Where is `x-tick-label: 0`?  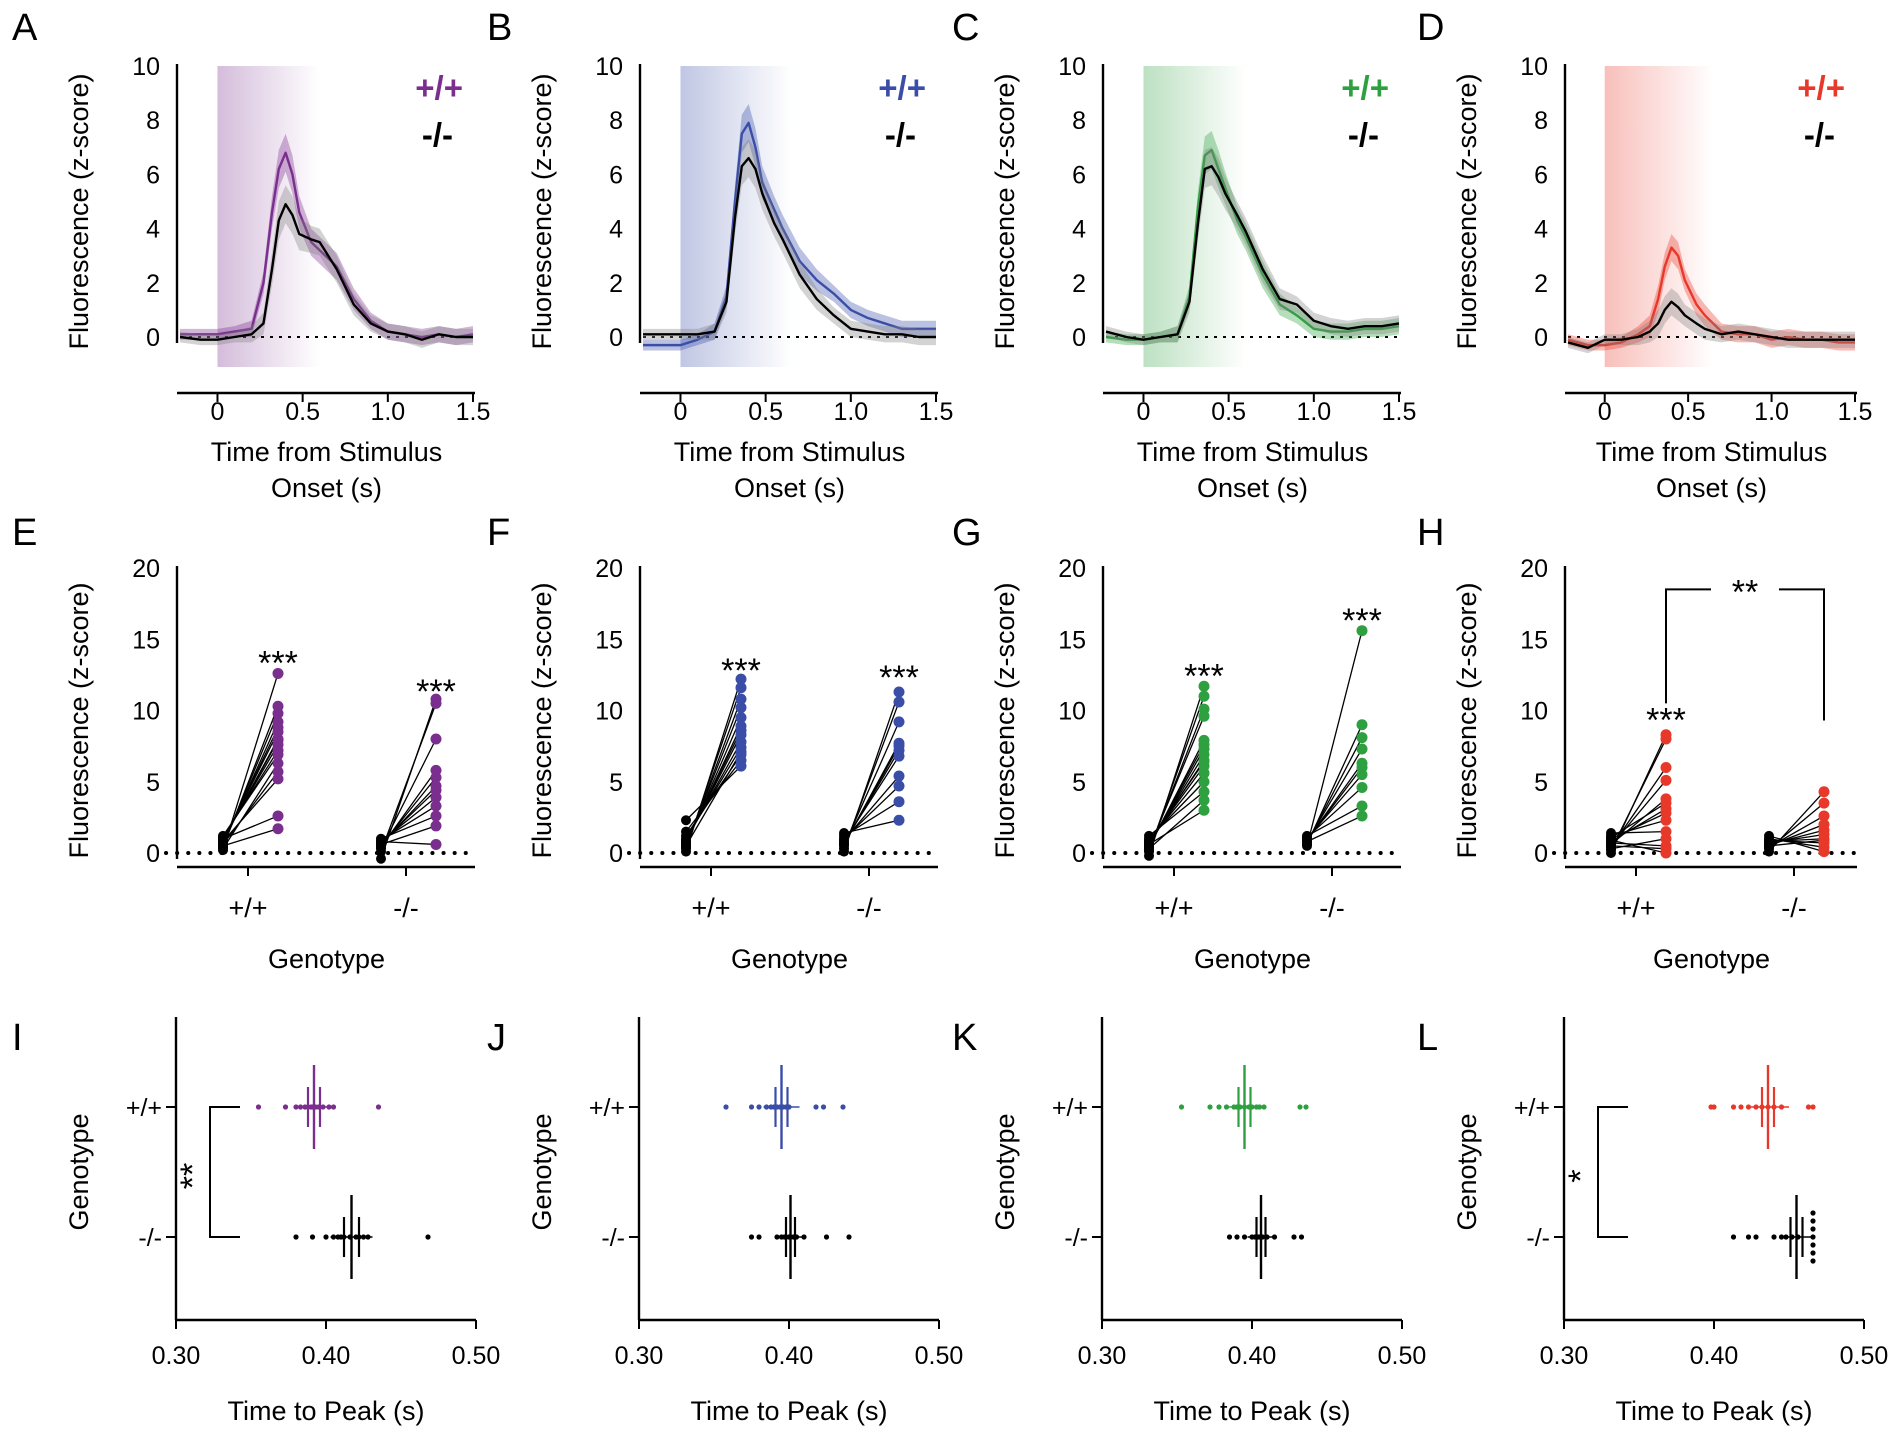
x-tick-label: 0 is located at coordinates (1605, 412).